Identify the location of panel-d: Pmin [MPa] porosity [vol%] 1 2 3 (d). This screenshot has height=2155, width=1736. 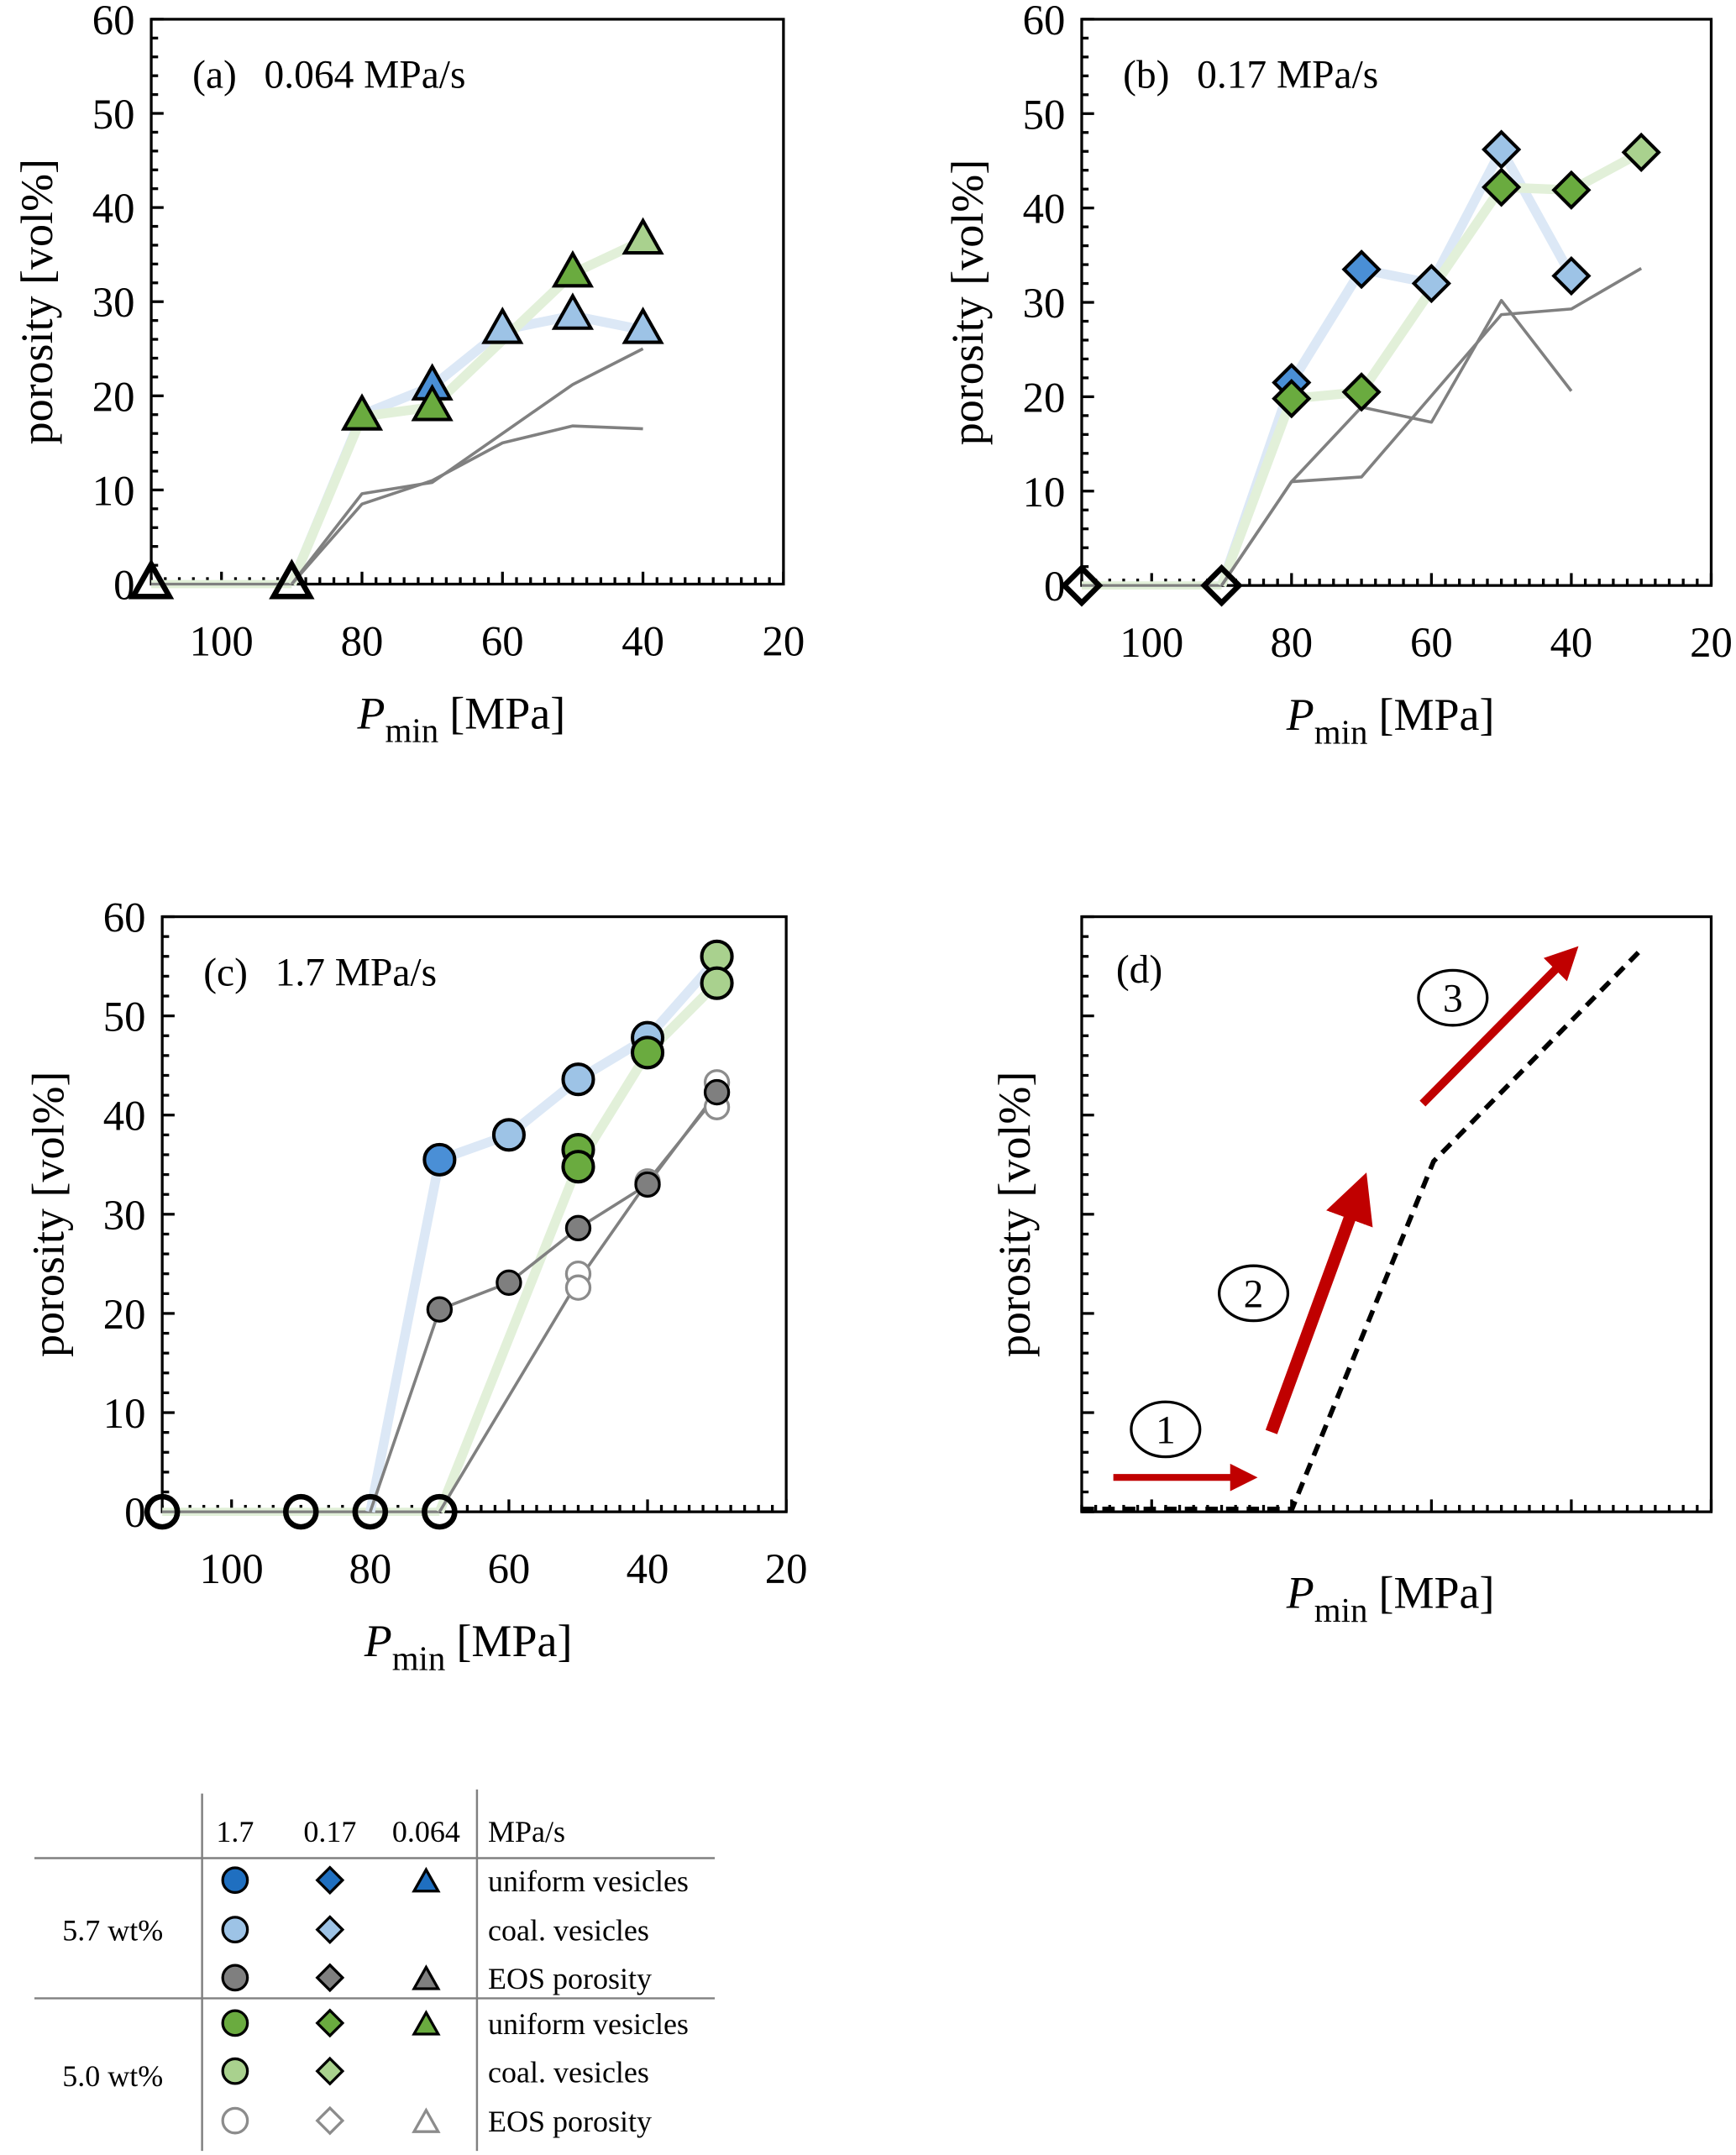
(1351, 1272).